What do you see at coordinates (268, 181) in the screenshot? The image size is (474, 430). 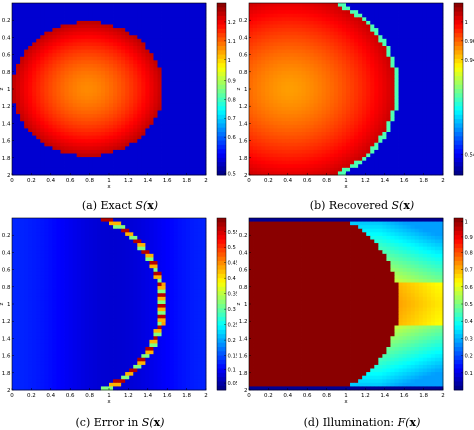 I see `x-tick-label: 0.2` at bounding box center [268, 181].